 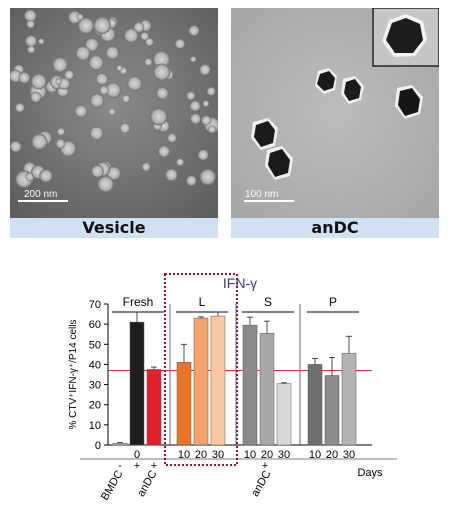 I want to click on y-tick-label: 40, so click(x=95, y=365).